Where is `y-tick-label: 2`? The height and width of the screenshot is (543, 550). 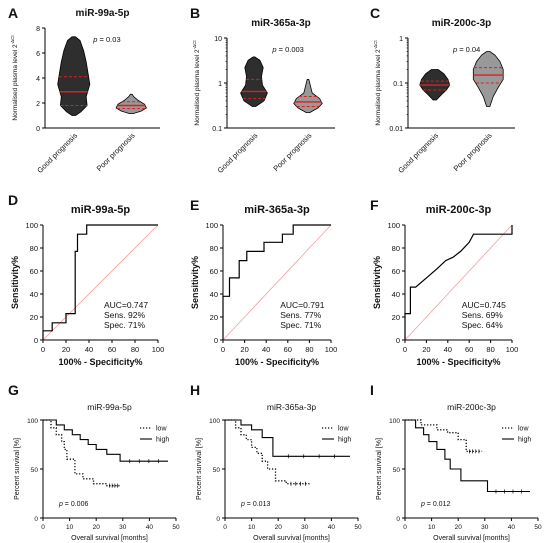 y-tick-label: 2 is located at coordinates (38, 104).